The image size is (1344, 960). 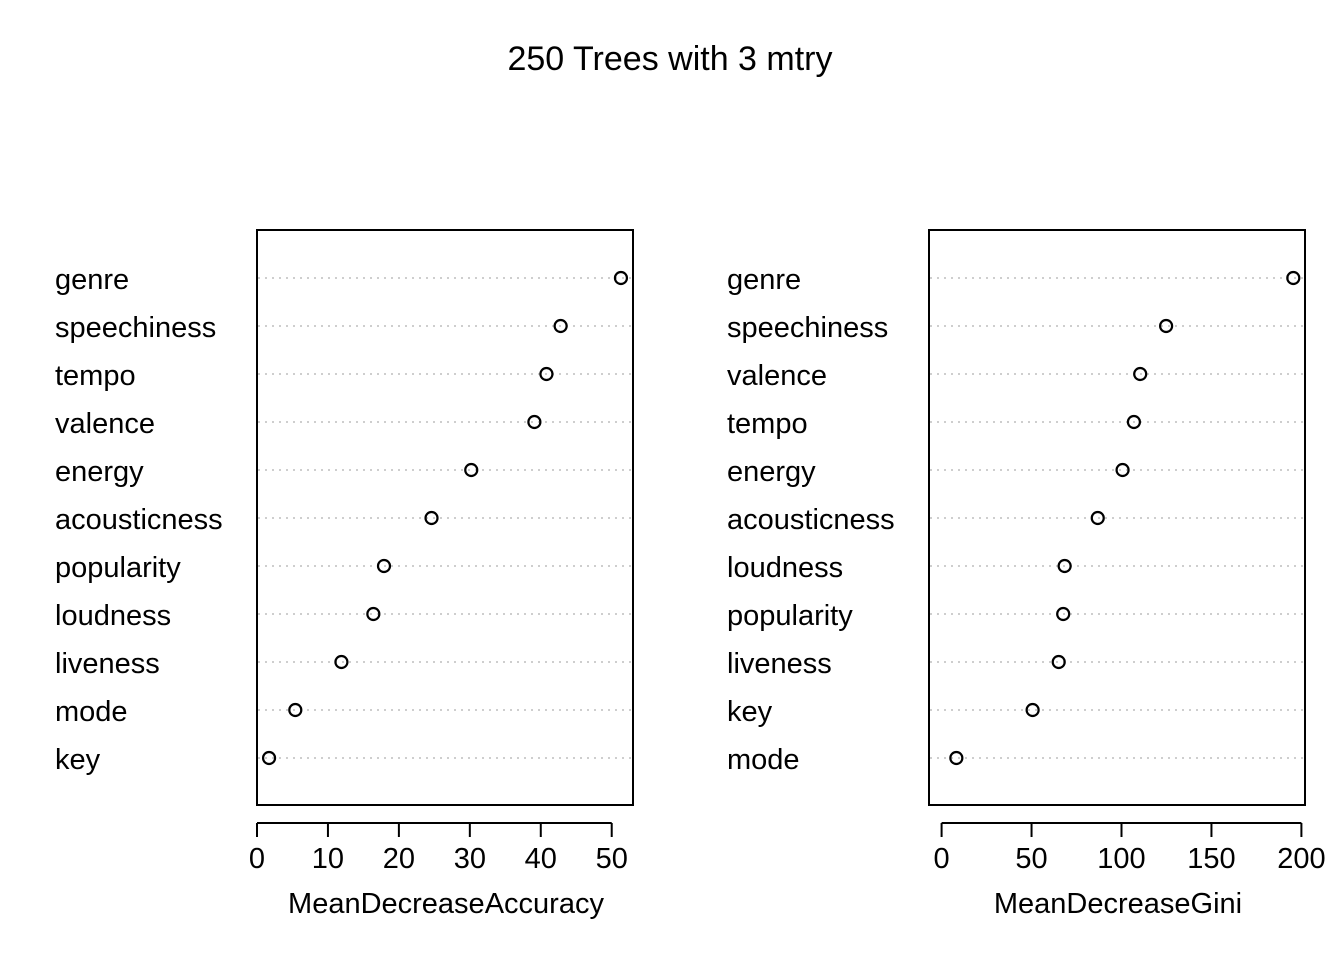 I want to click on chart-title: 250 Trees with 3 mtry, so click(x=669, y=59).